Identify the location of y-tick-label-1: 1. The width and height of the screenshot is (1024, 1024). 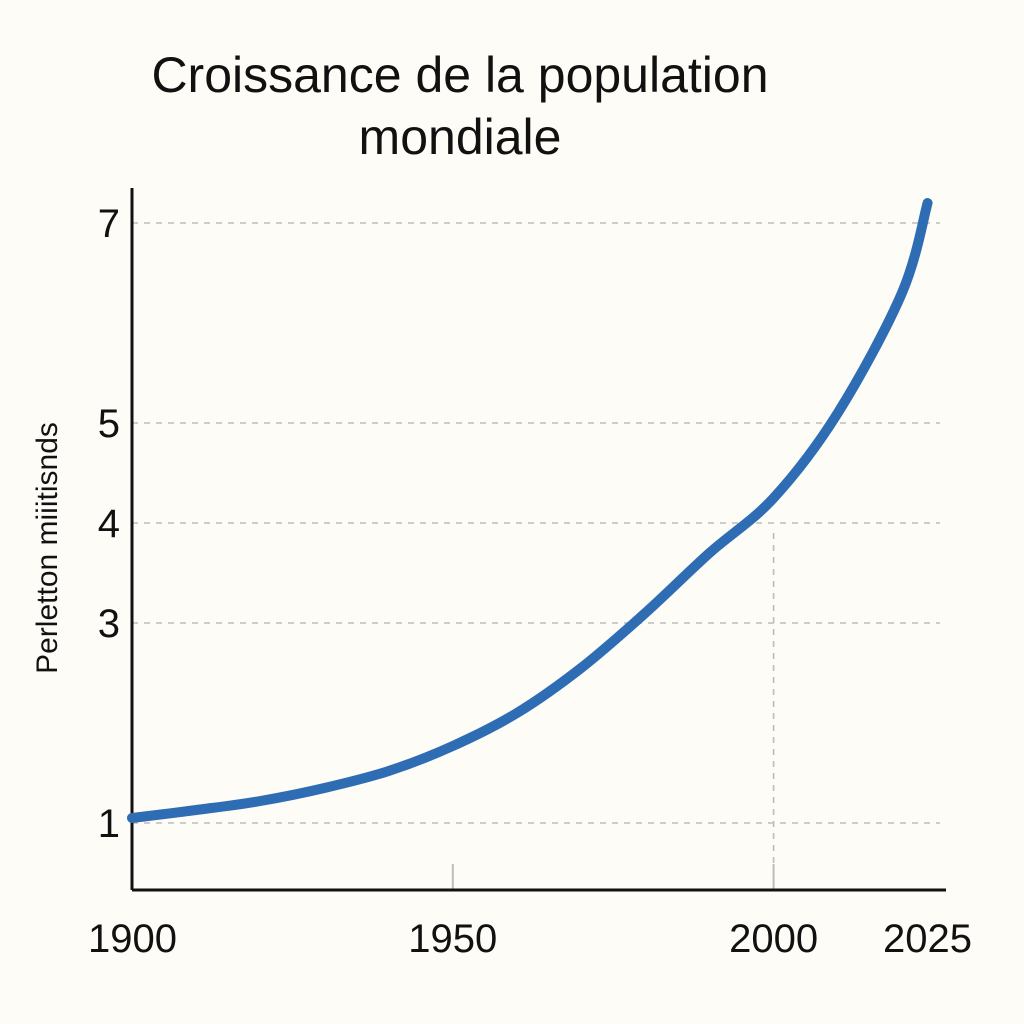
(109, 824).